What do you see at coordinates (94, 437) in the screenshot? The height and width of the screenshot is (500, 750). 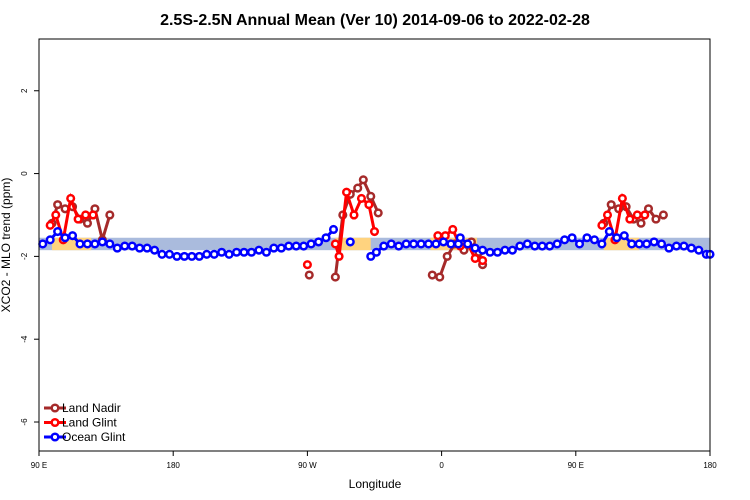 I see `legend-label: Ocean Glint` at bounding box center [94, 437].